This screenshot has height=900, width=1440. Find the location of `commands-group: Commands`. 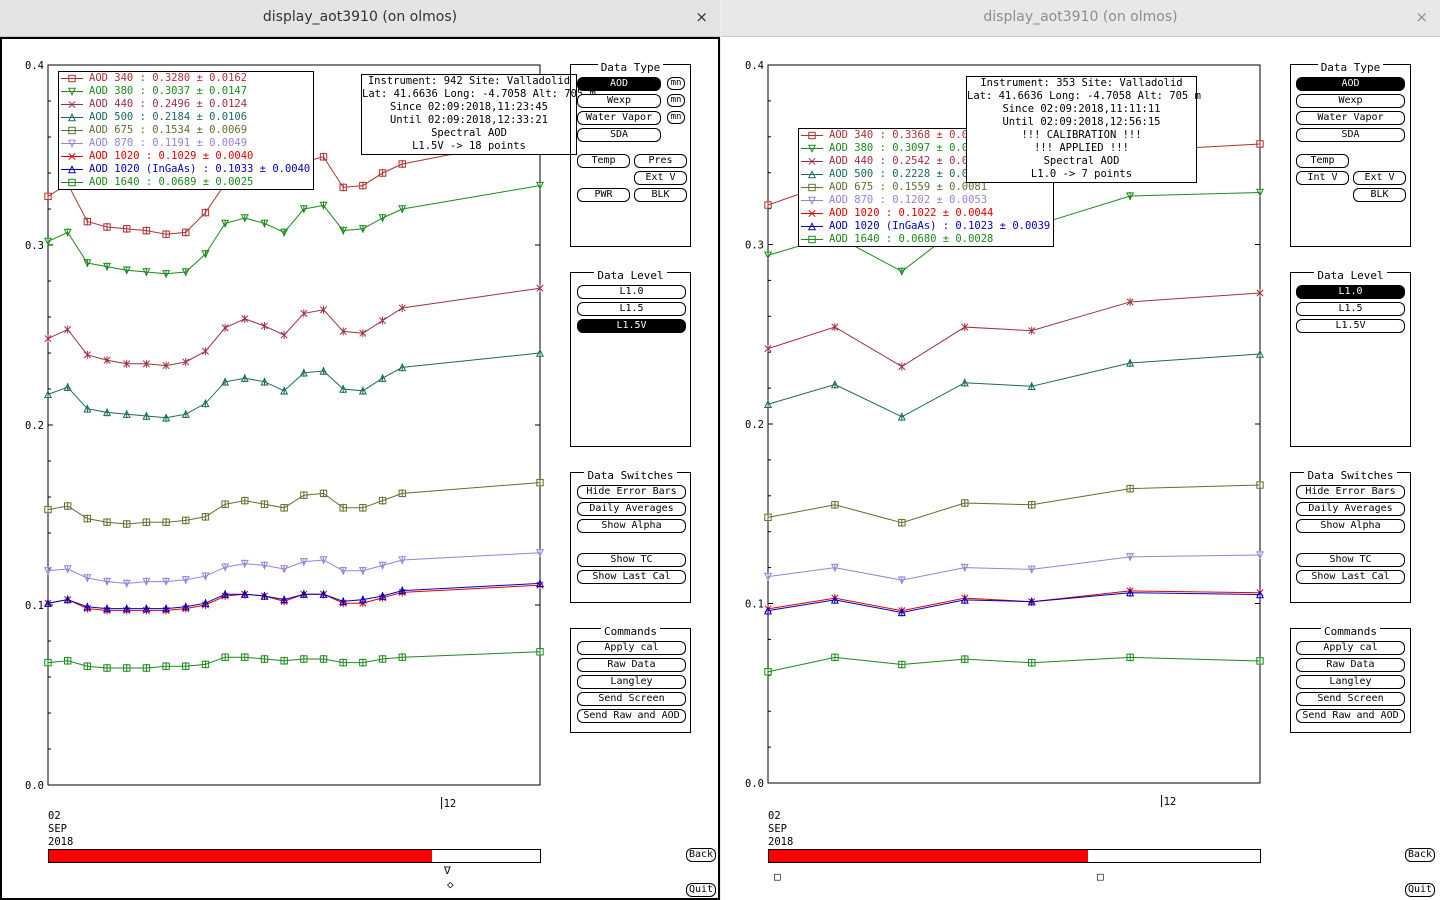

commands-group: Commands is located at coordinates (630, 679).